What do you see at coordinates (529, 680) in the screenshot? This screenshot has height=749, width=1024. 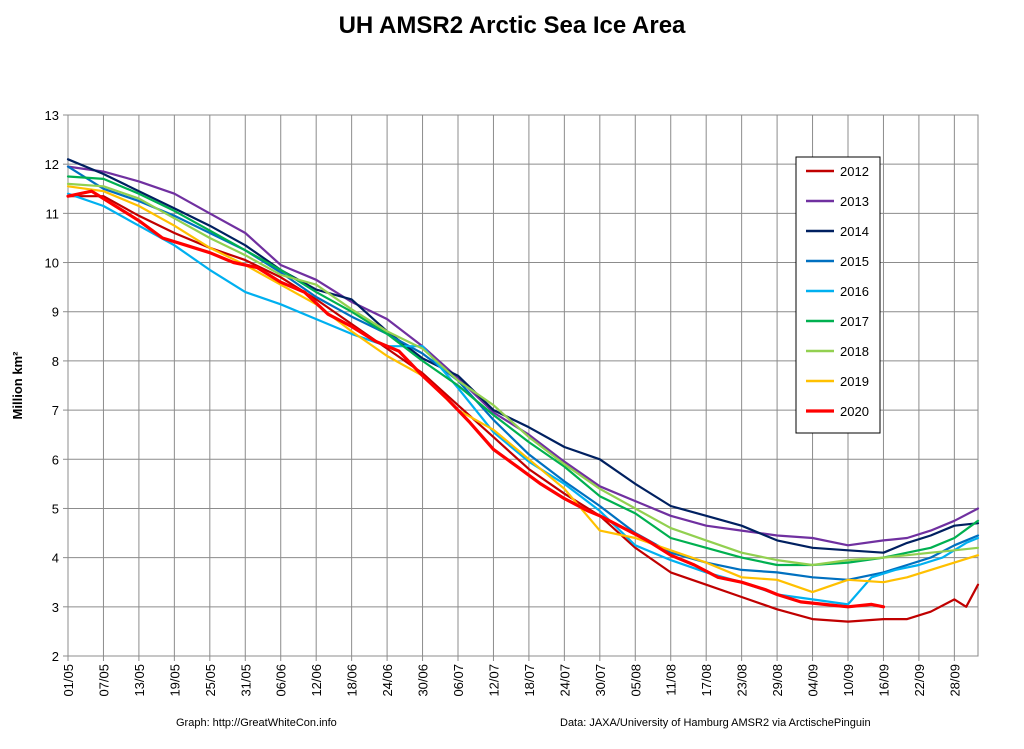 I see `x-tick-label: 18/07` at bounding box center [529, 680].